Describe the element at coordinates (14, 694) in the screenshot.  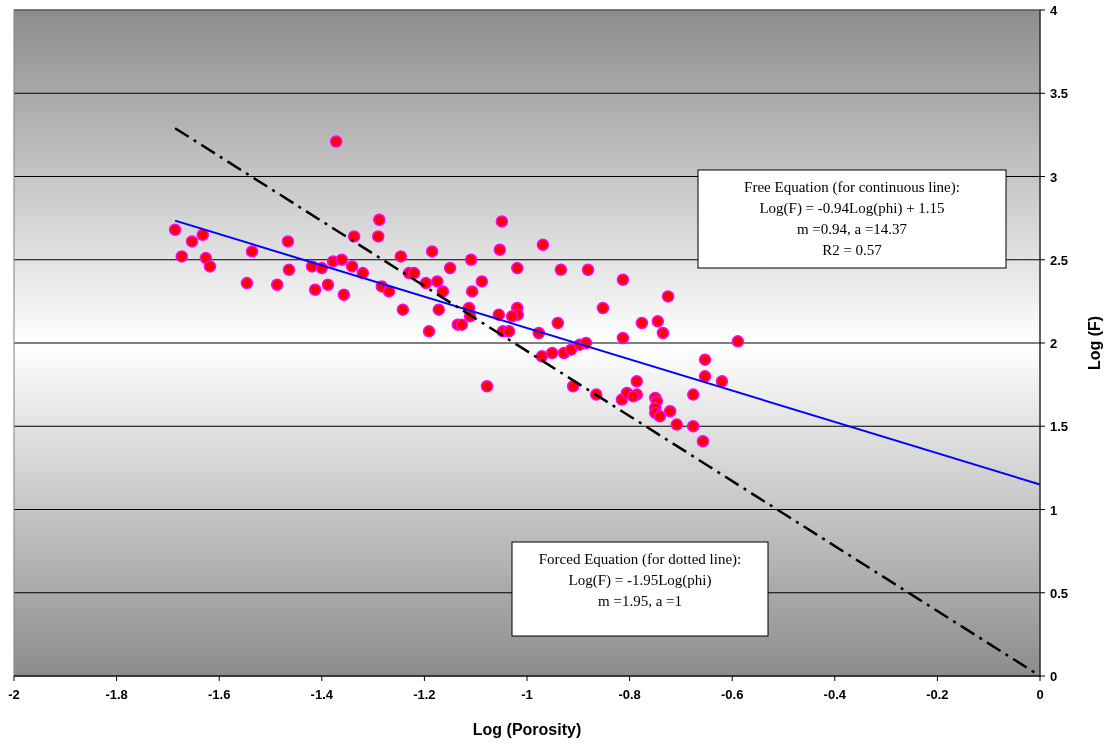
I see `x-tick-label: -2` at that location.